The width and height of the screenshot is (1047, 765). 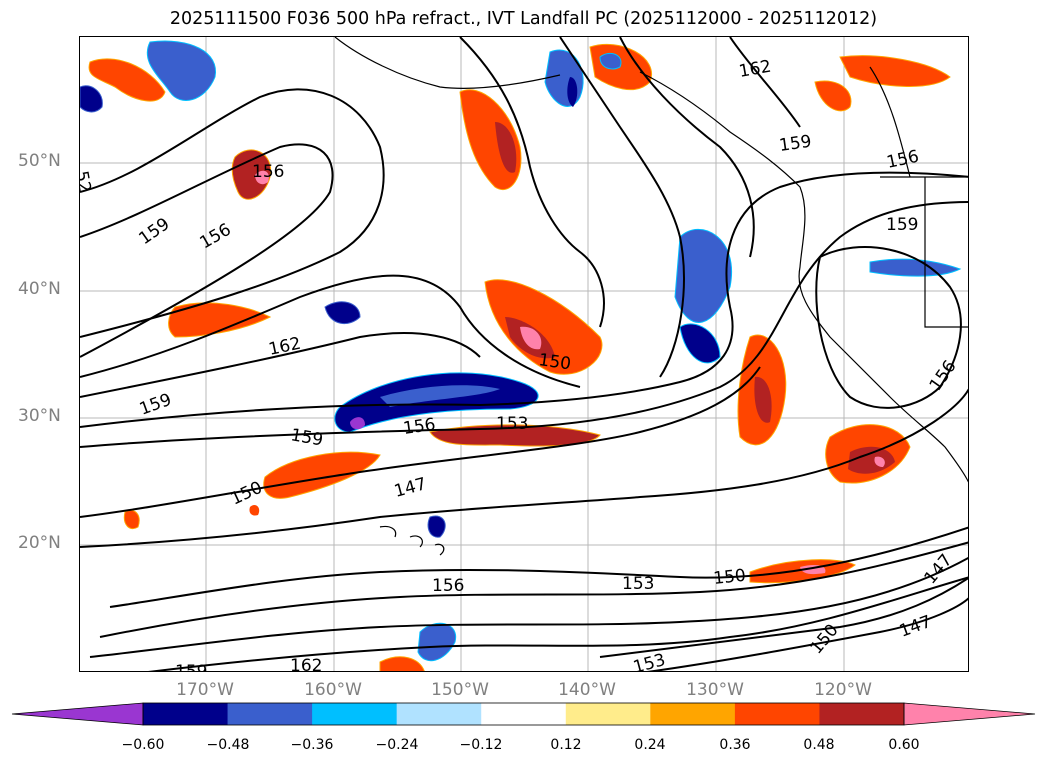 I want to click on lat-label-30n: 30°N, so click(x=39, y=416).